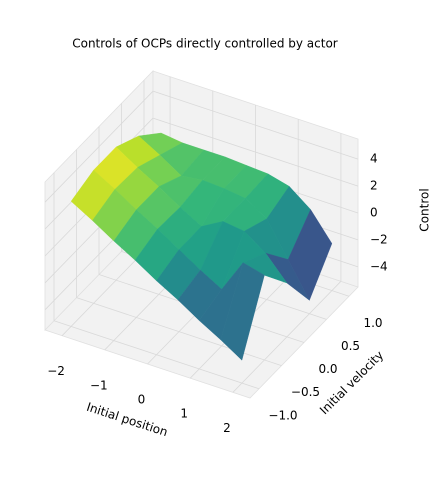 Image resolution: width=438 pixels, height=480 pixels. What do you see at coordinates (374, 159) in the screenshot?
I see `z-tick-label: 4` at bounding box center [374, 159].